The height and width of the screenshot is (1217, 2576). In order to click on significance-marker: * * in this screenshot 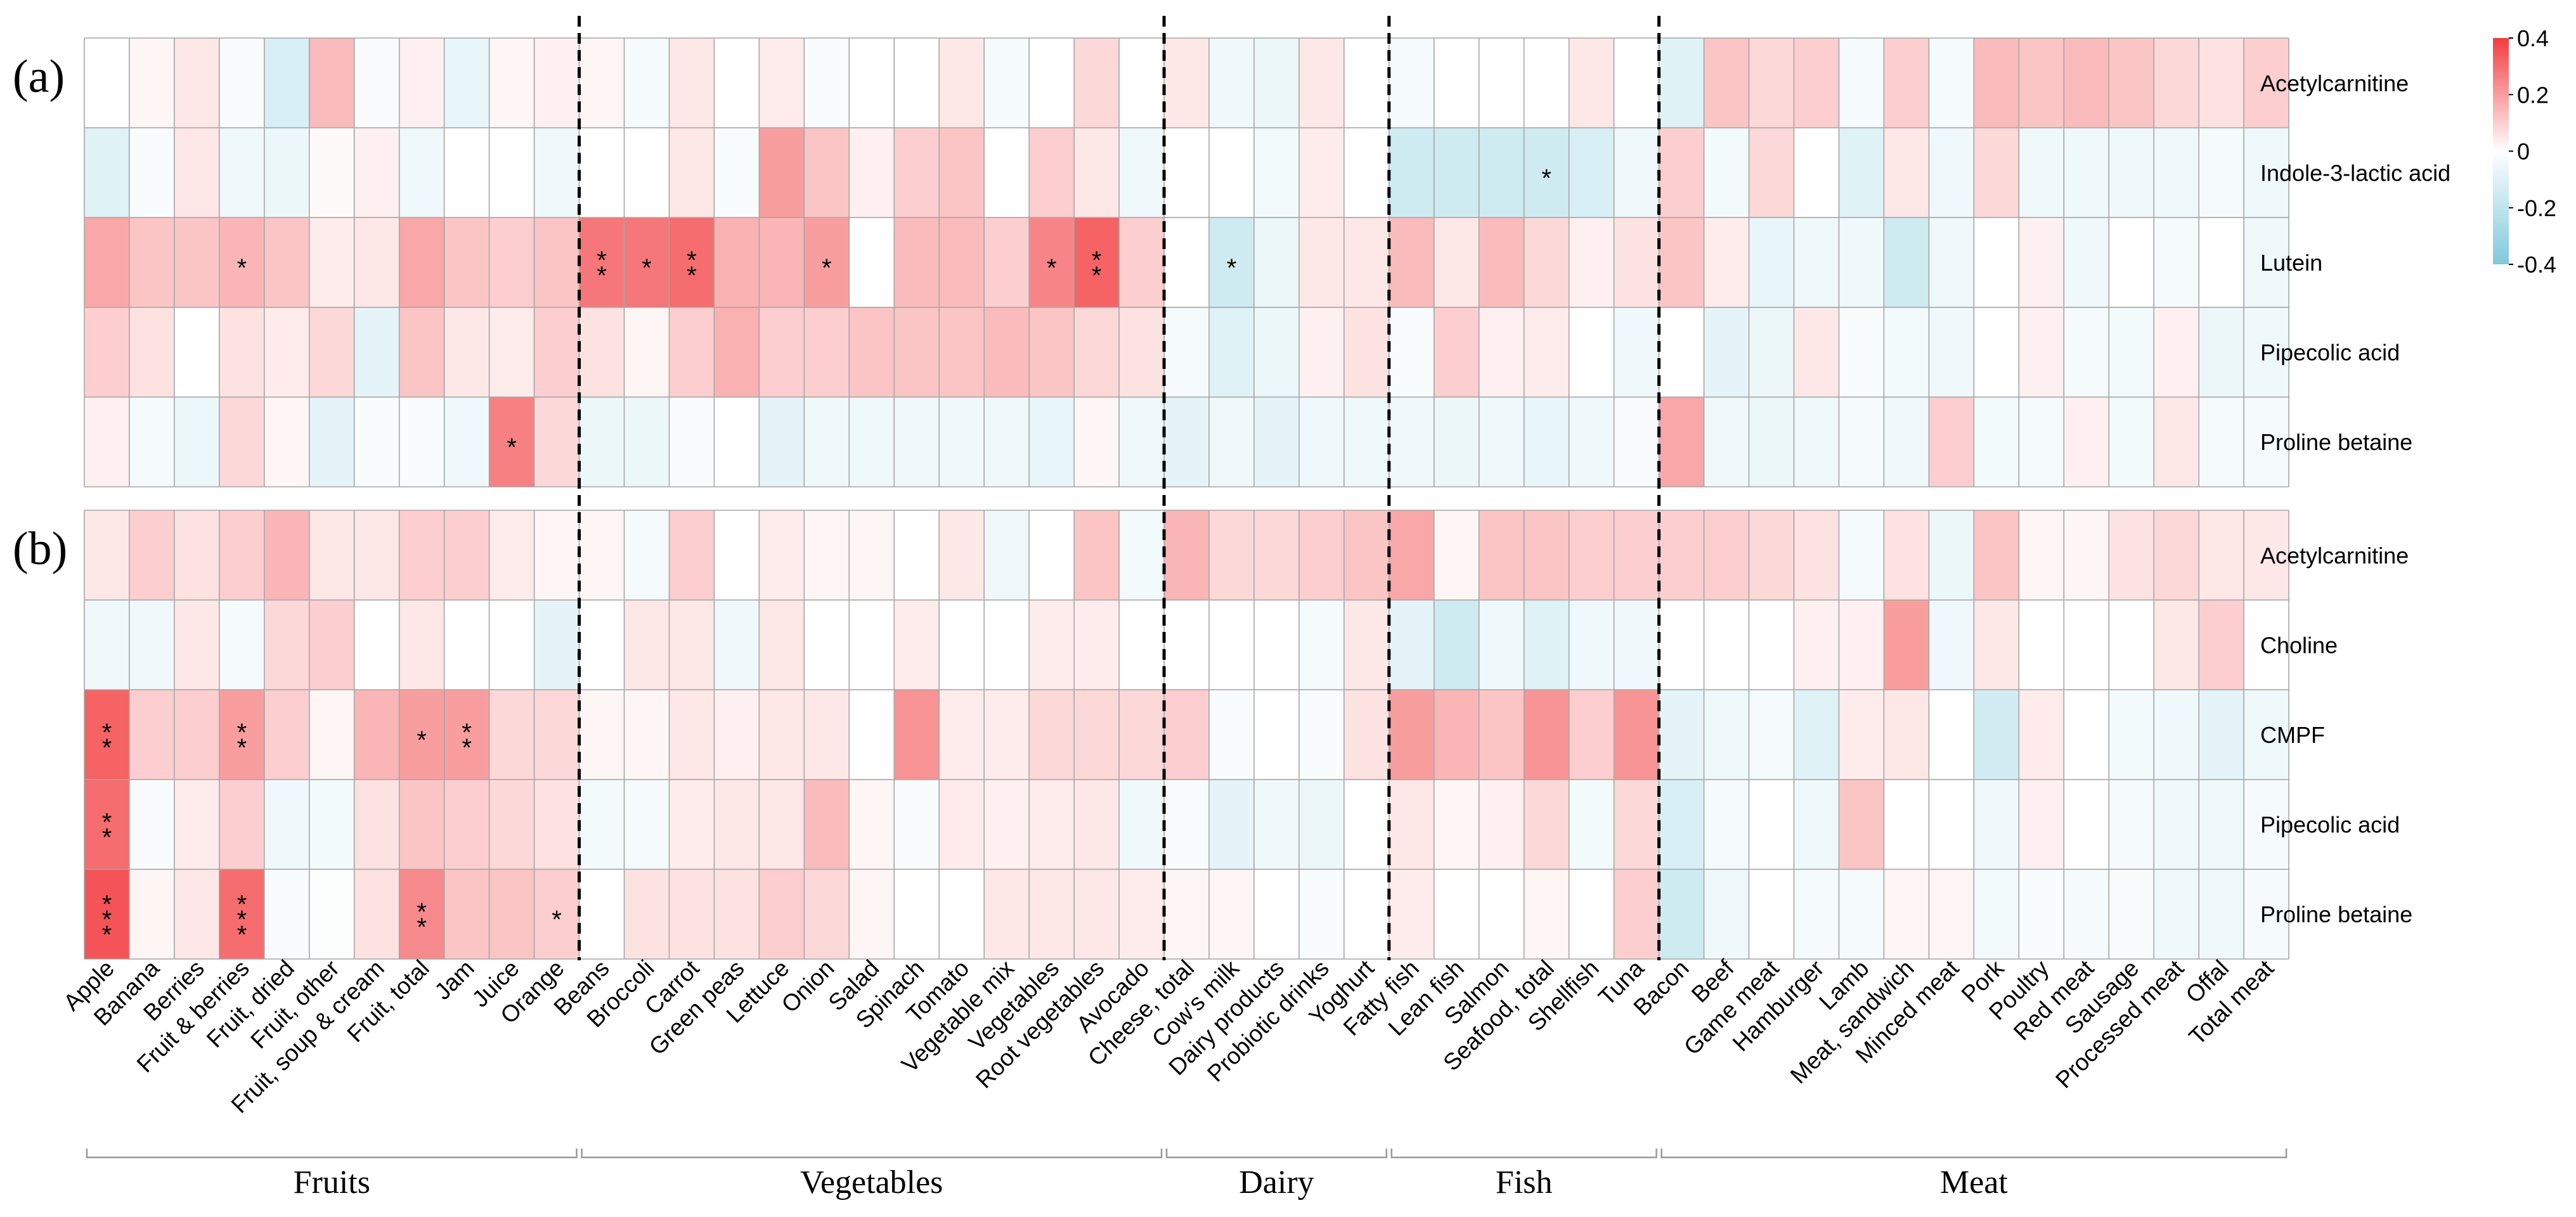, I will do `click(467, 740)`.